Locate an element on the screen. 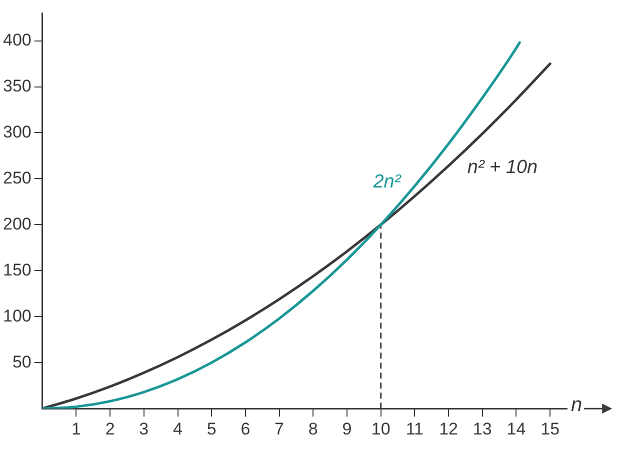 This screenshot has height=449, width=622. y-tick-label: 400 is located at coordinates (17, 40).